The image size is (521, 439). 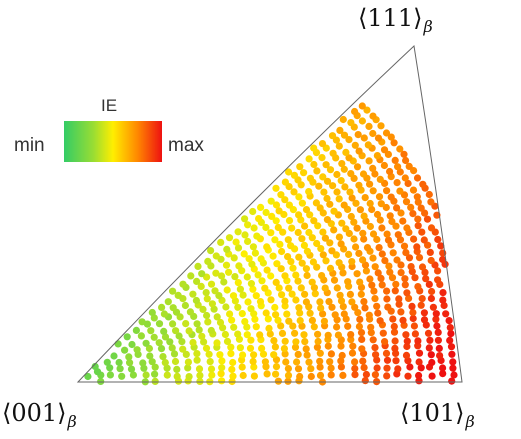 I want to click on corner-label-101-sub: β, so click(x=470, y=421).